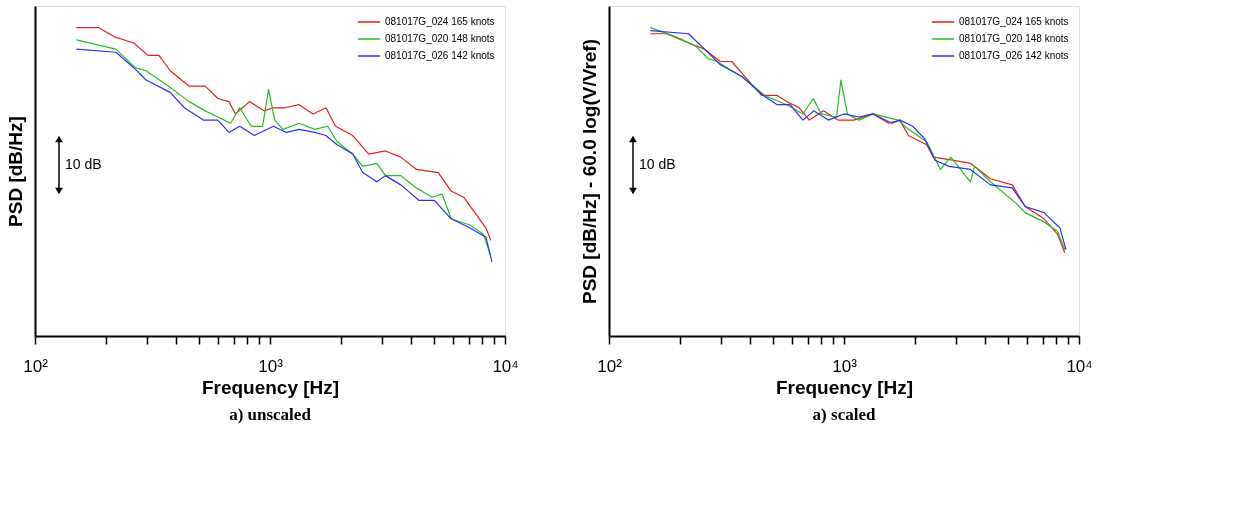 The image size is (1260, 507). I want to click on y-axis-title: PSD [dB/Hz], so click(15, 171).